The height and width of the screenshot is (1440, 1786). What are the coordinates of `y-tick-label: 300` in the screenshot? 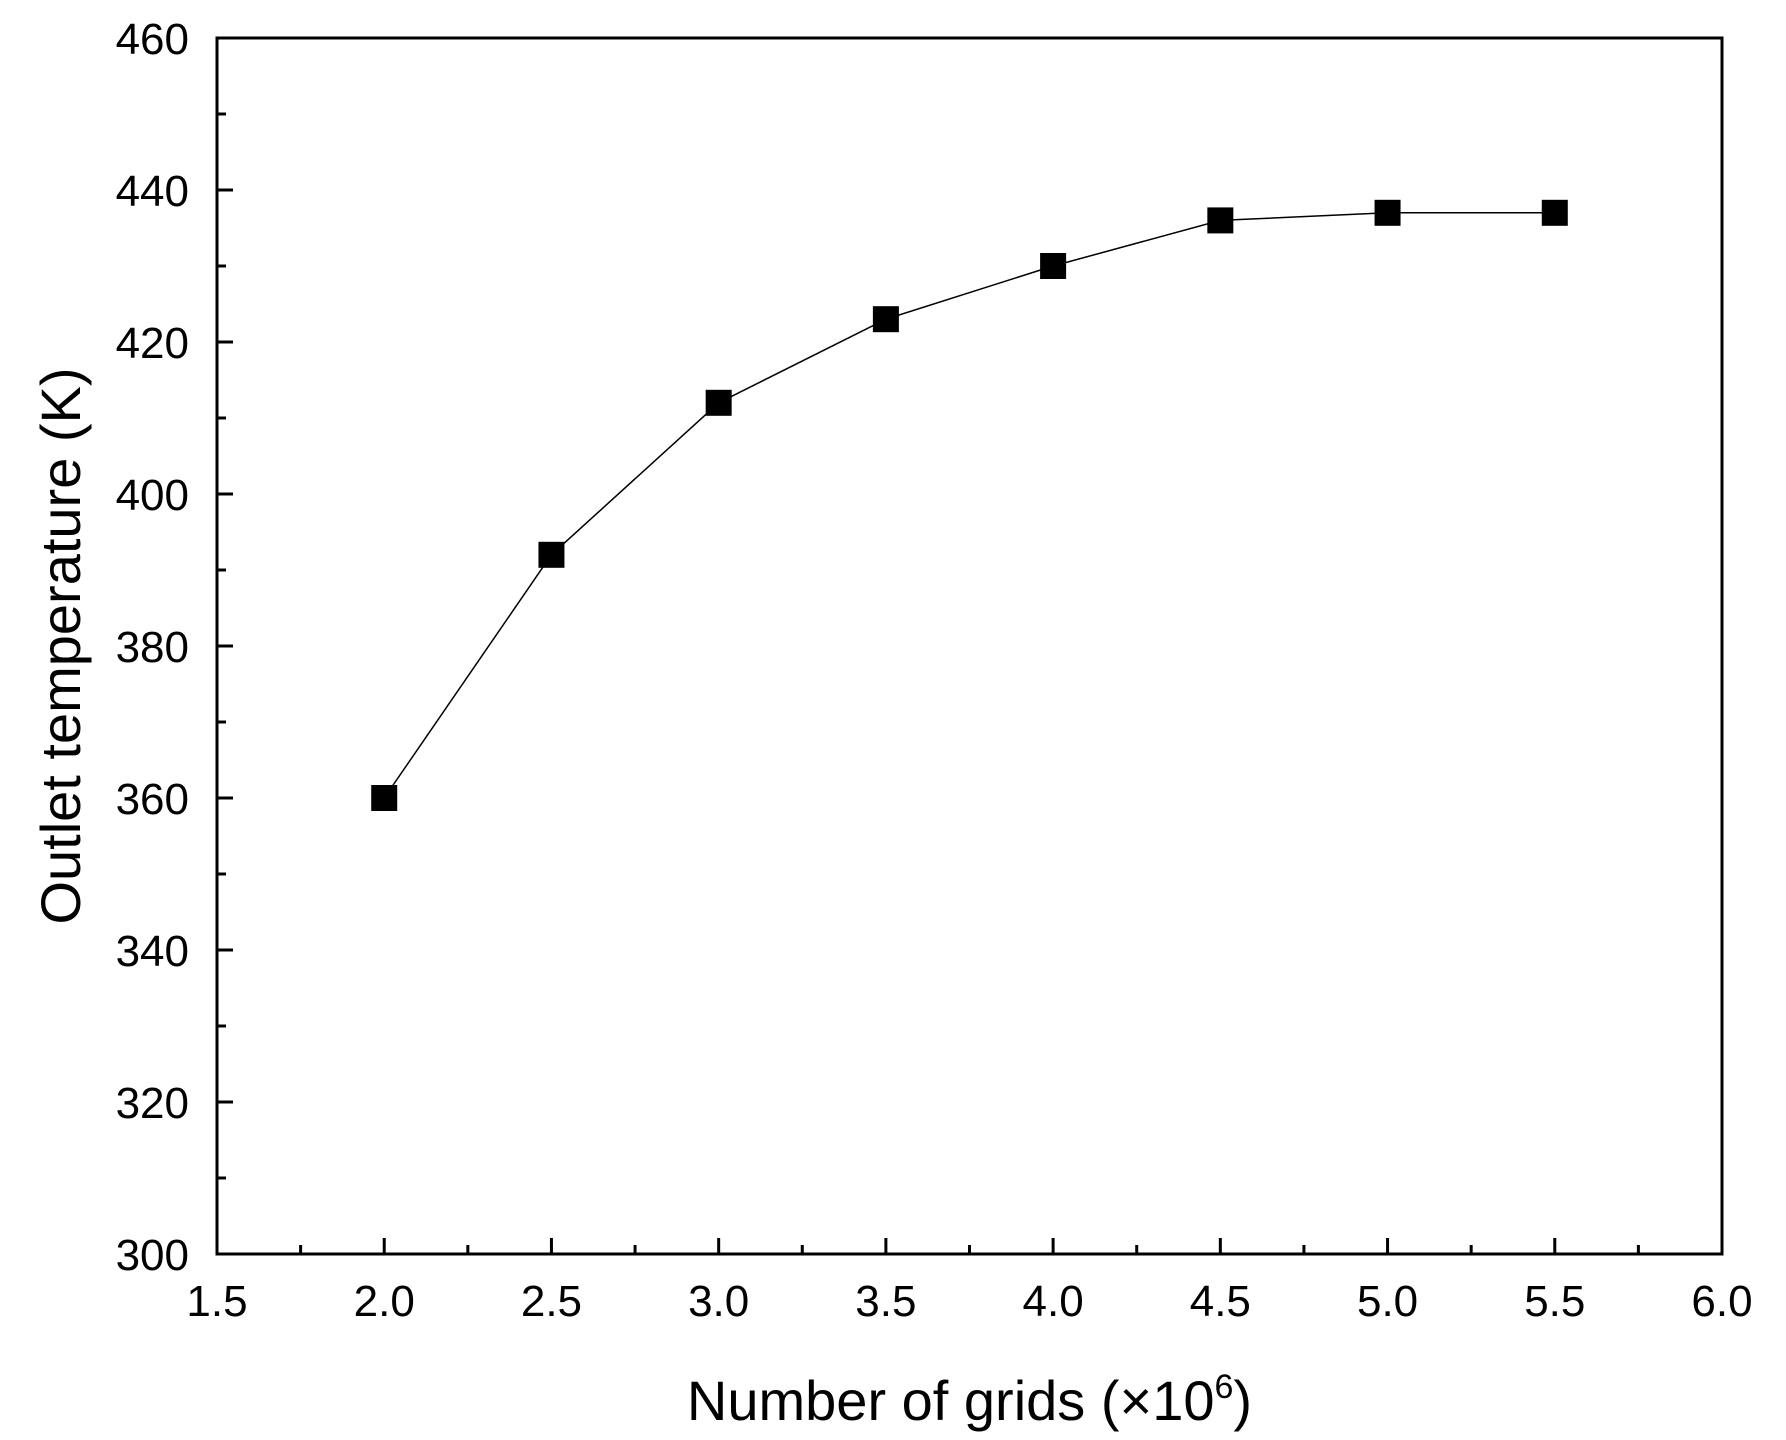 It's located at (152, 1255).